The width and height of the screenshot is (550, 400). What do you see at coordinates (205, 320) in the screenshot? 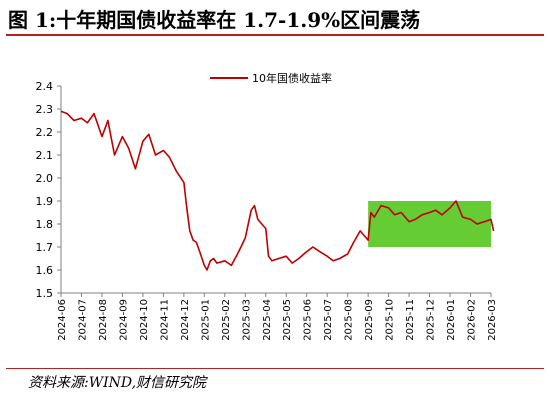
I see `x-tick-label: 2025-01` at bounding box center [205, 320].